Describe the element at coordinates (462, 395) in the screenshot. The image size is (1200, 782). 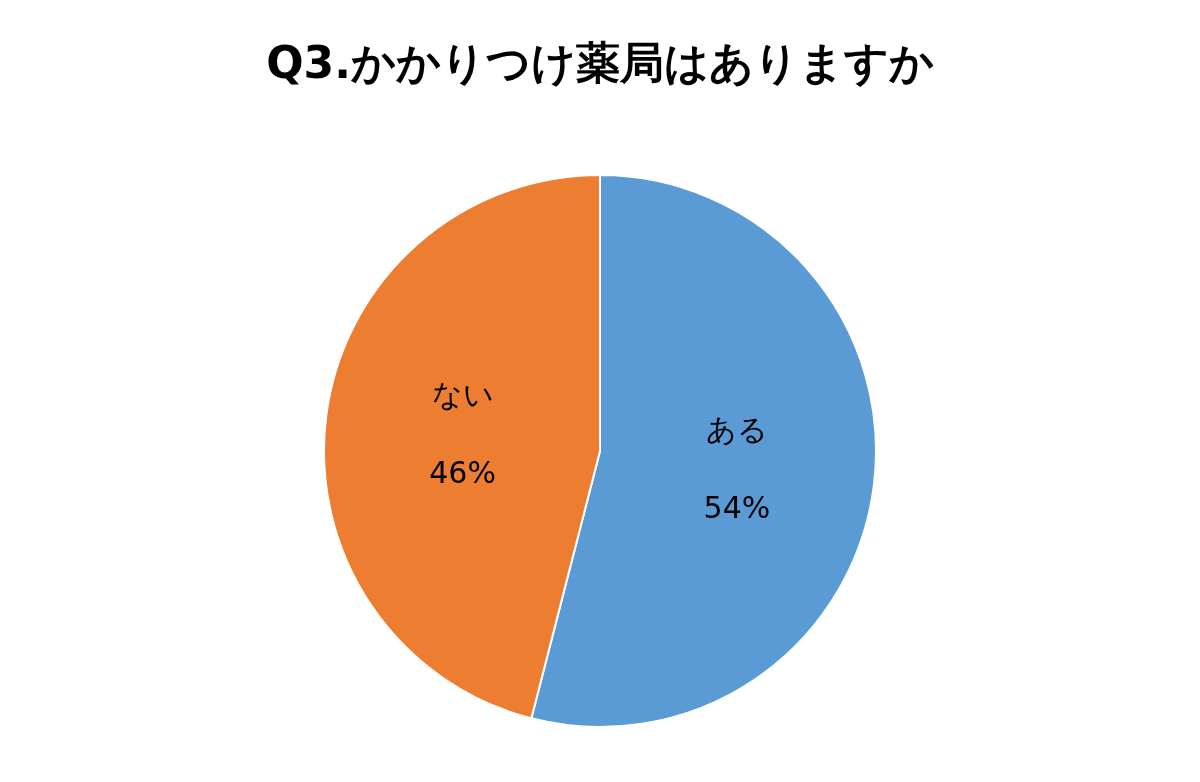
I see `slice-label: ない` at that location.